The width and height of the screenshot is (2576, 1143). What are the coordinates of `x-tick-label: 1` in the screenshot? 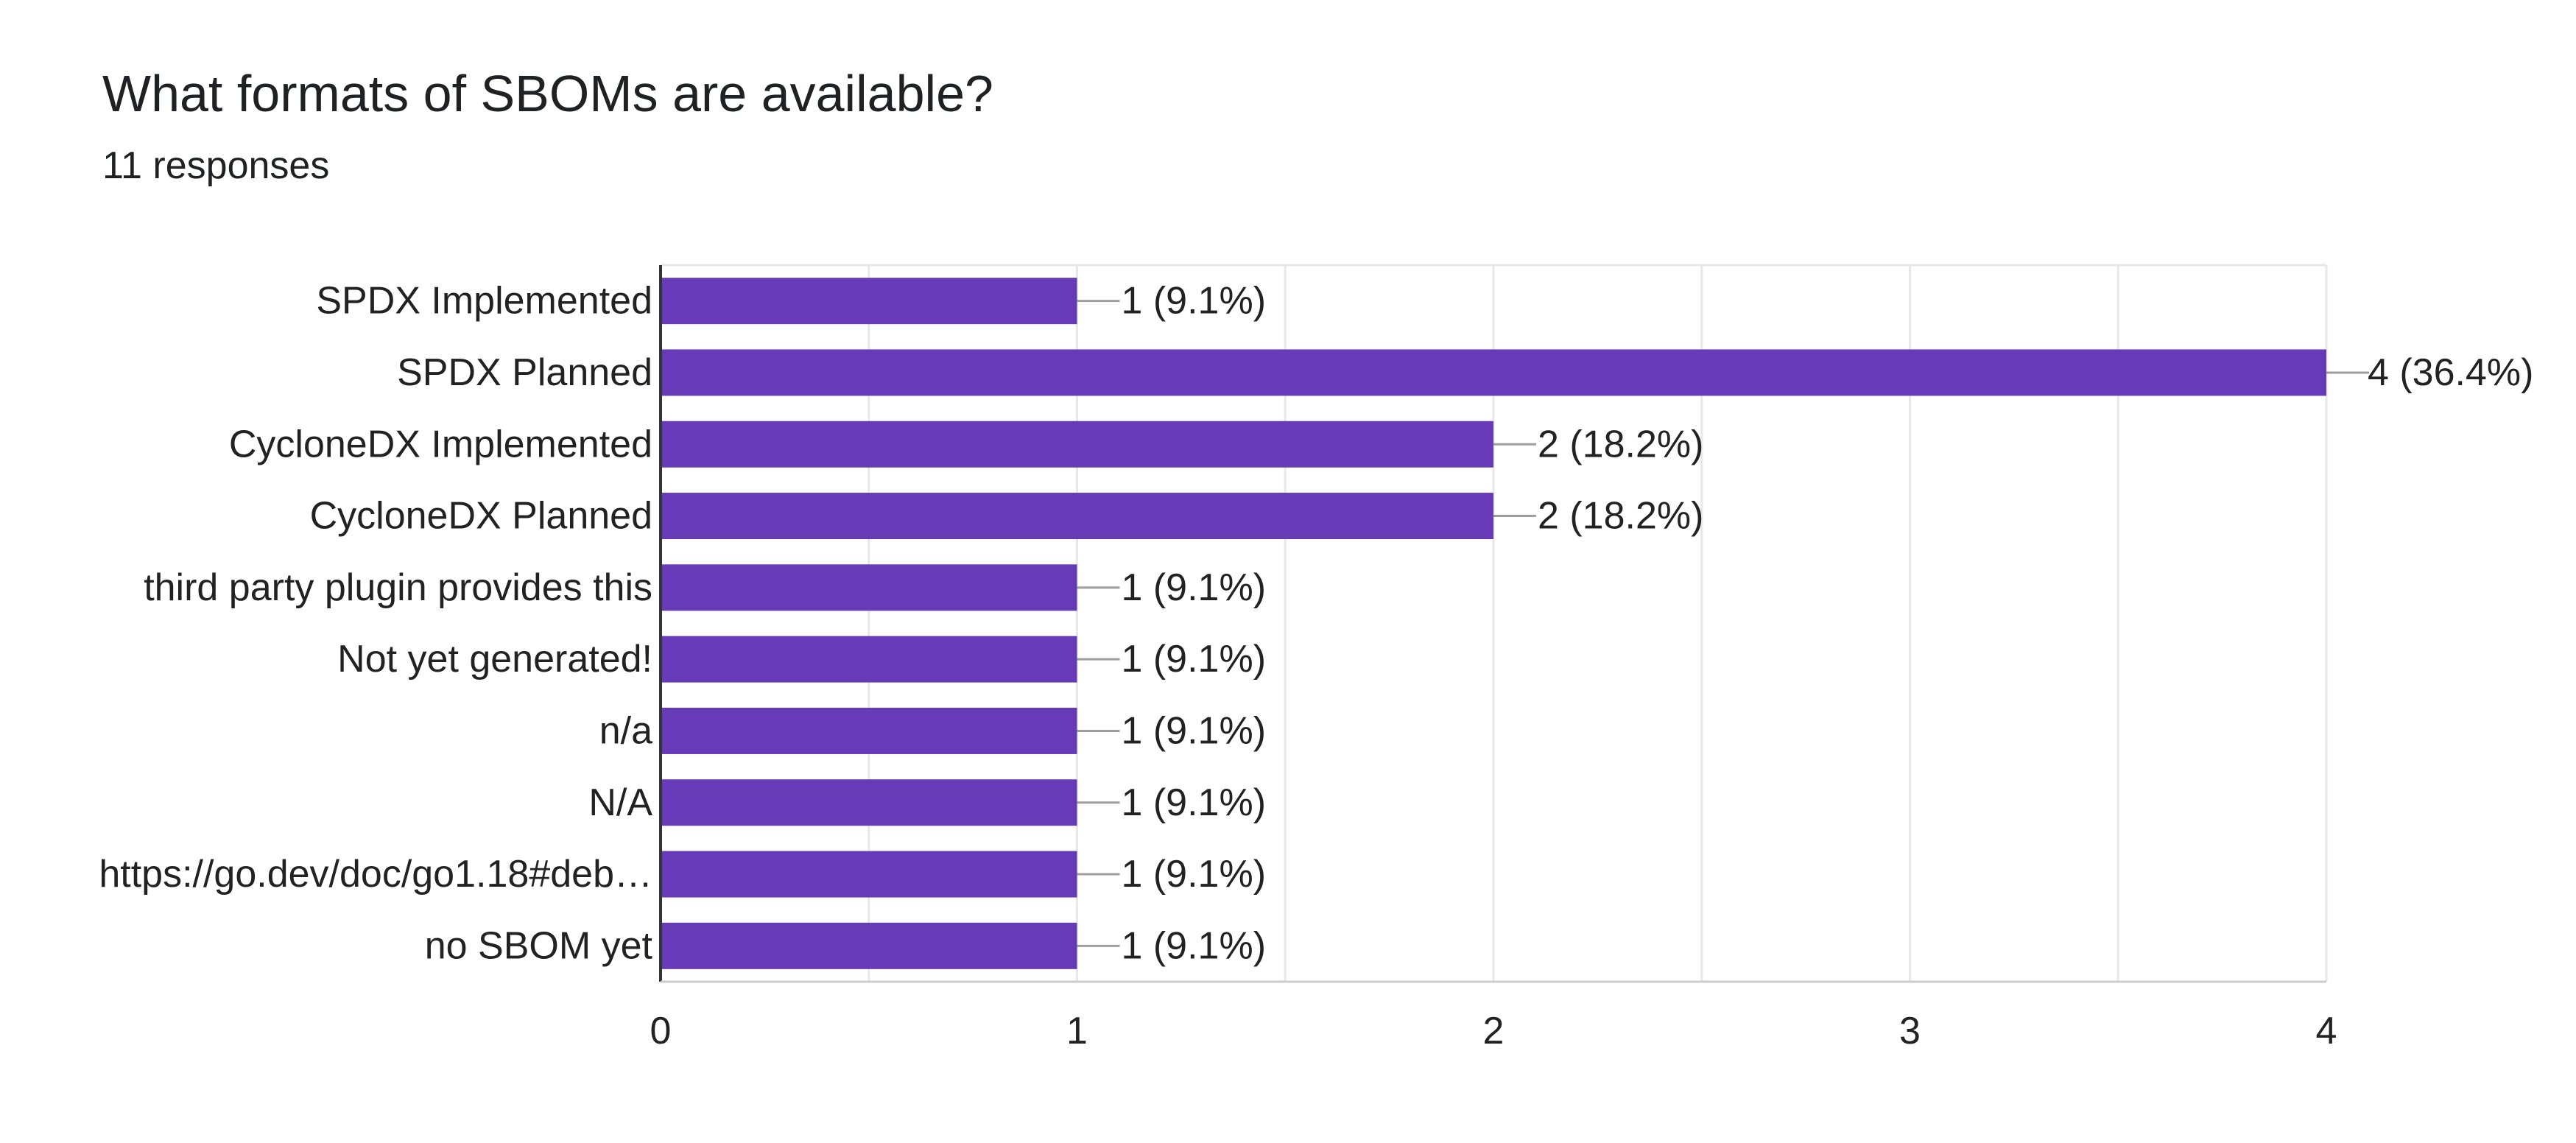 It's located at (1077, 1031).